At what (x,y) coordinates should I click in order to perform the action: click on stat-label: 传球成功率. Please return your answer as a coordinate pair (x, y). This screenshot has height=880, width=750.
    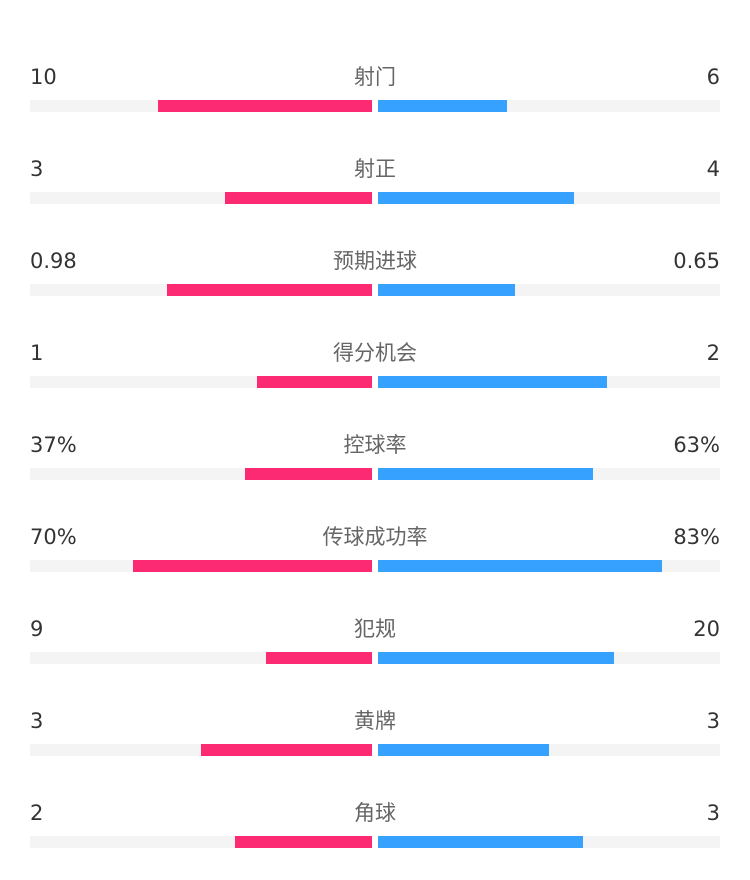
    Looking at the image, I should click on (375, 537).